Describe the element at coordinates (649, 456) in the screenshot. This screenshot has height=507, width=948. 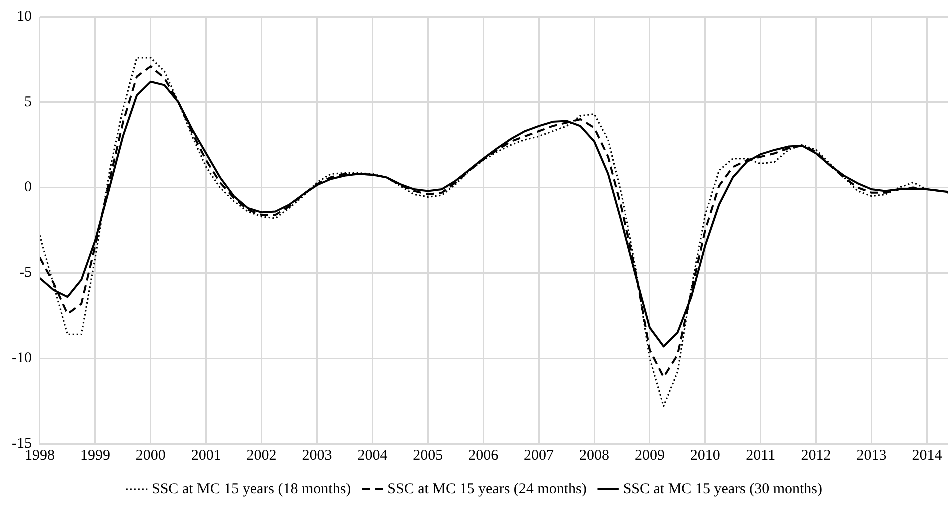
I see `x-tick-label: 2009` at that location.